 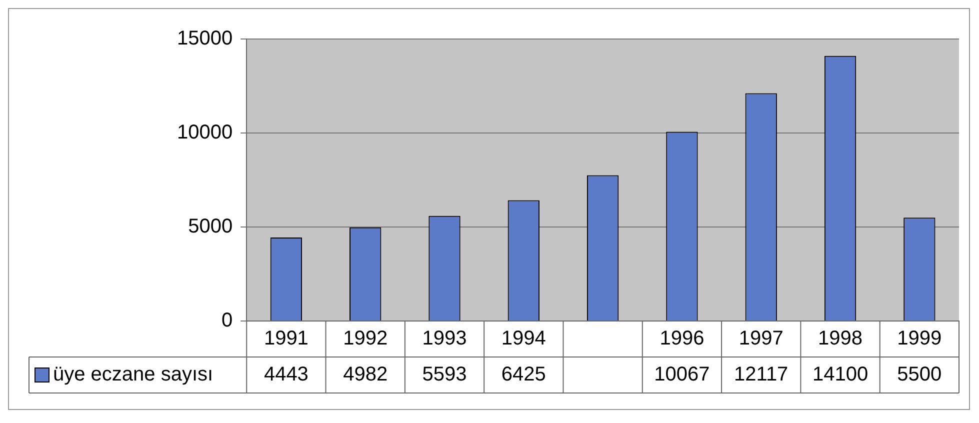 I want to click on y-tick-label: 0, so click(x=227, y=321).